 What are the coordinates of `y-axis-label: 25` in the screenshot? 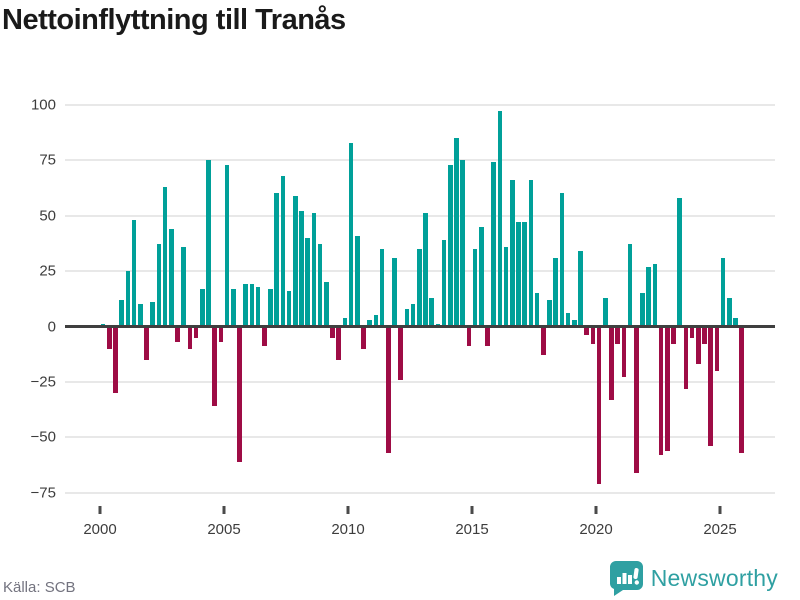 It's located at (47, 271).